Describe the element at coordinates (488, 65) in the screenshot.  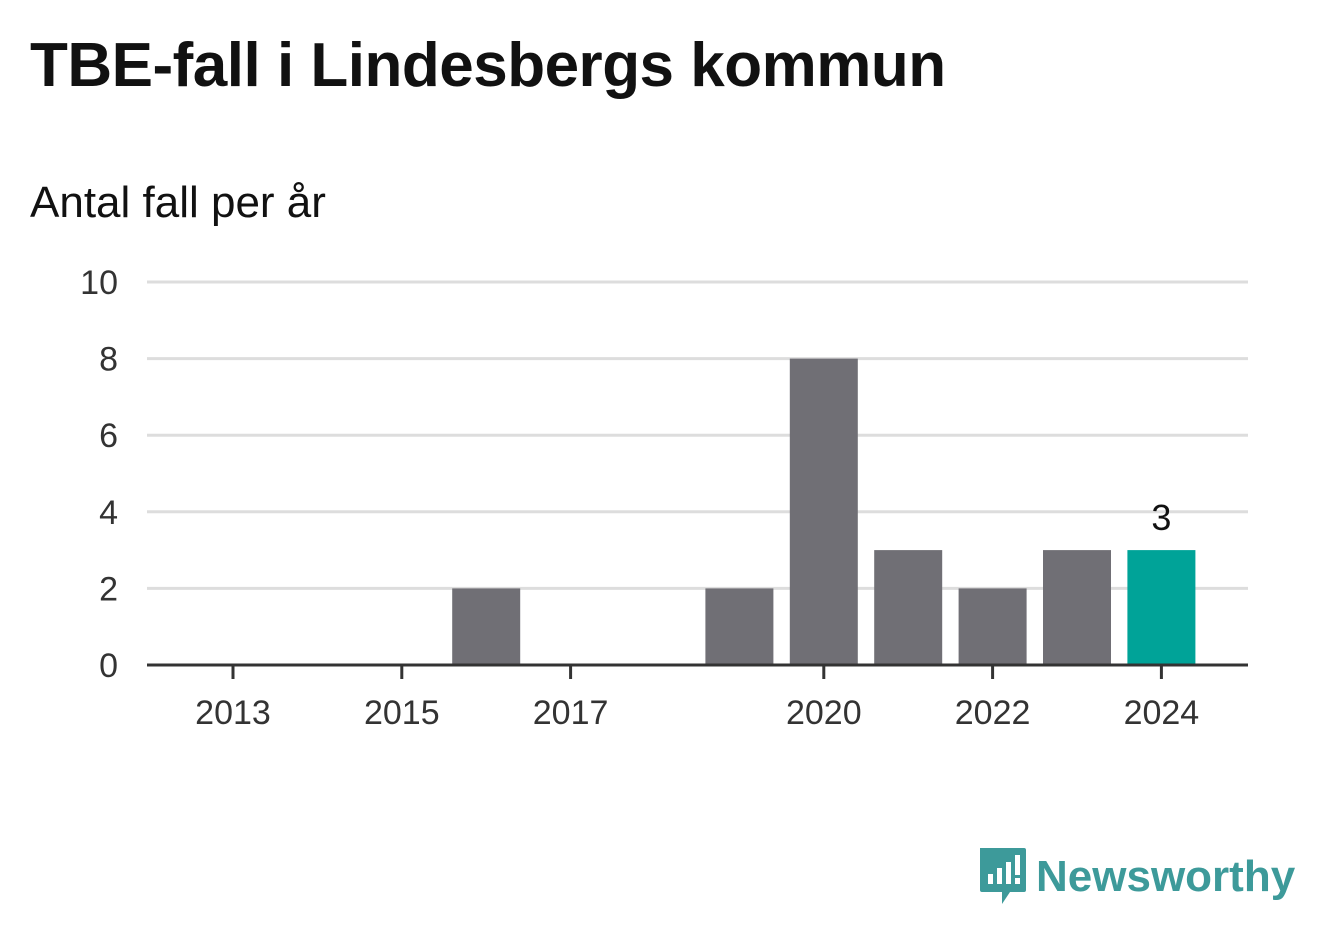
I see `chart-title: TBE-fall i Lindesbergs kommun` at that location.